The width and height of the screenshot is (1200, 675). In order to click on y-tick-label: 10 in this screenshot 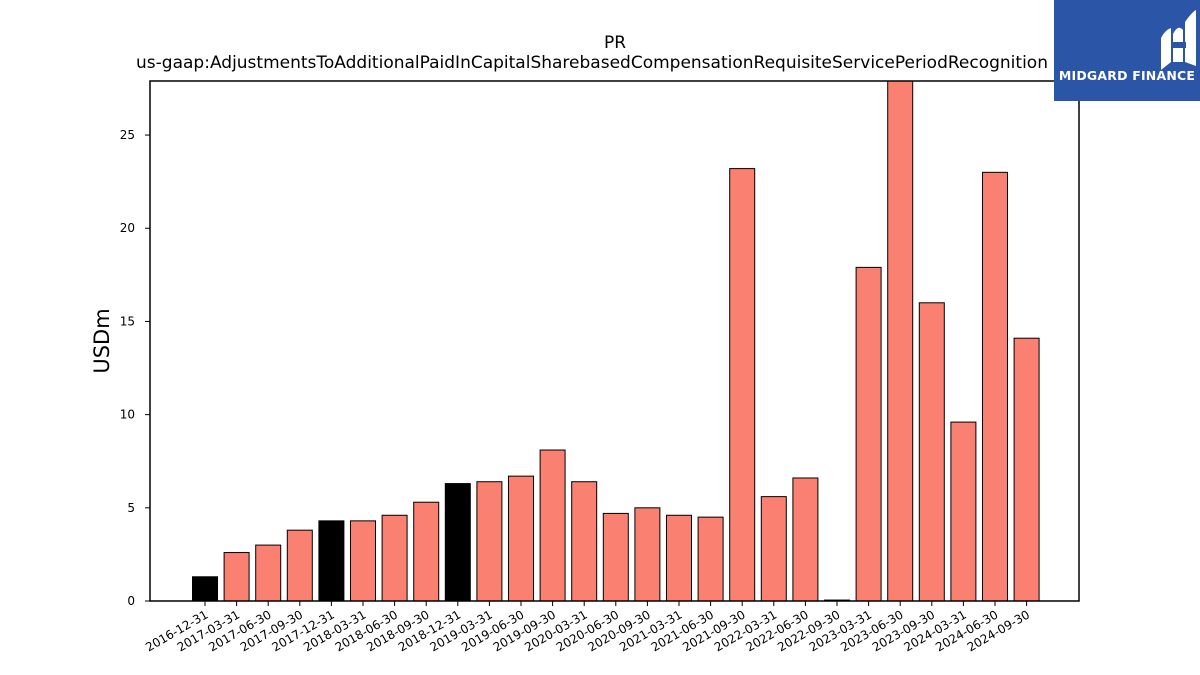, I will do `click(127, 415)`.